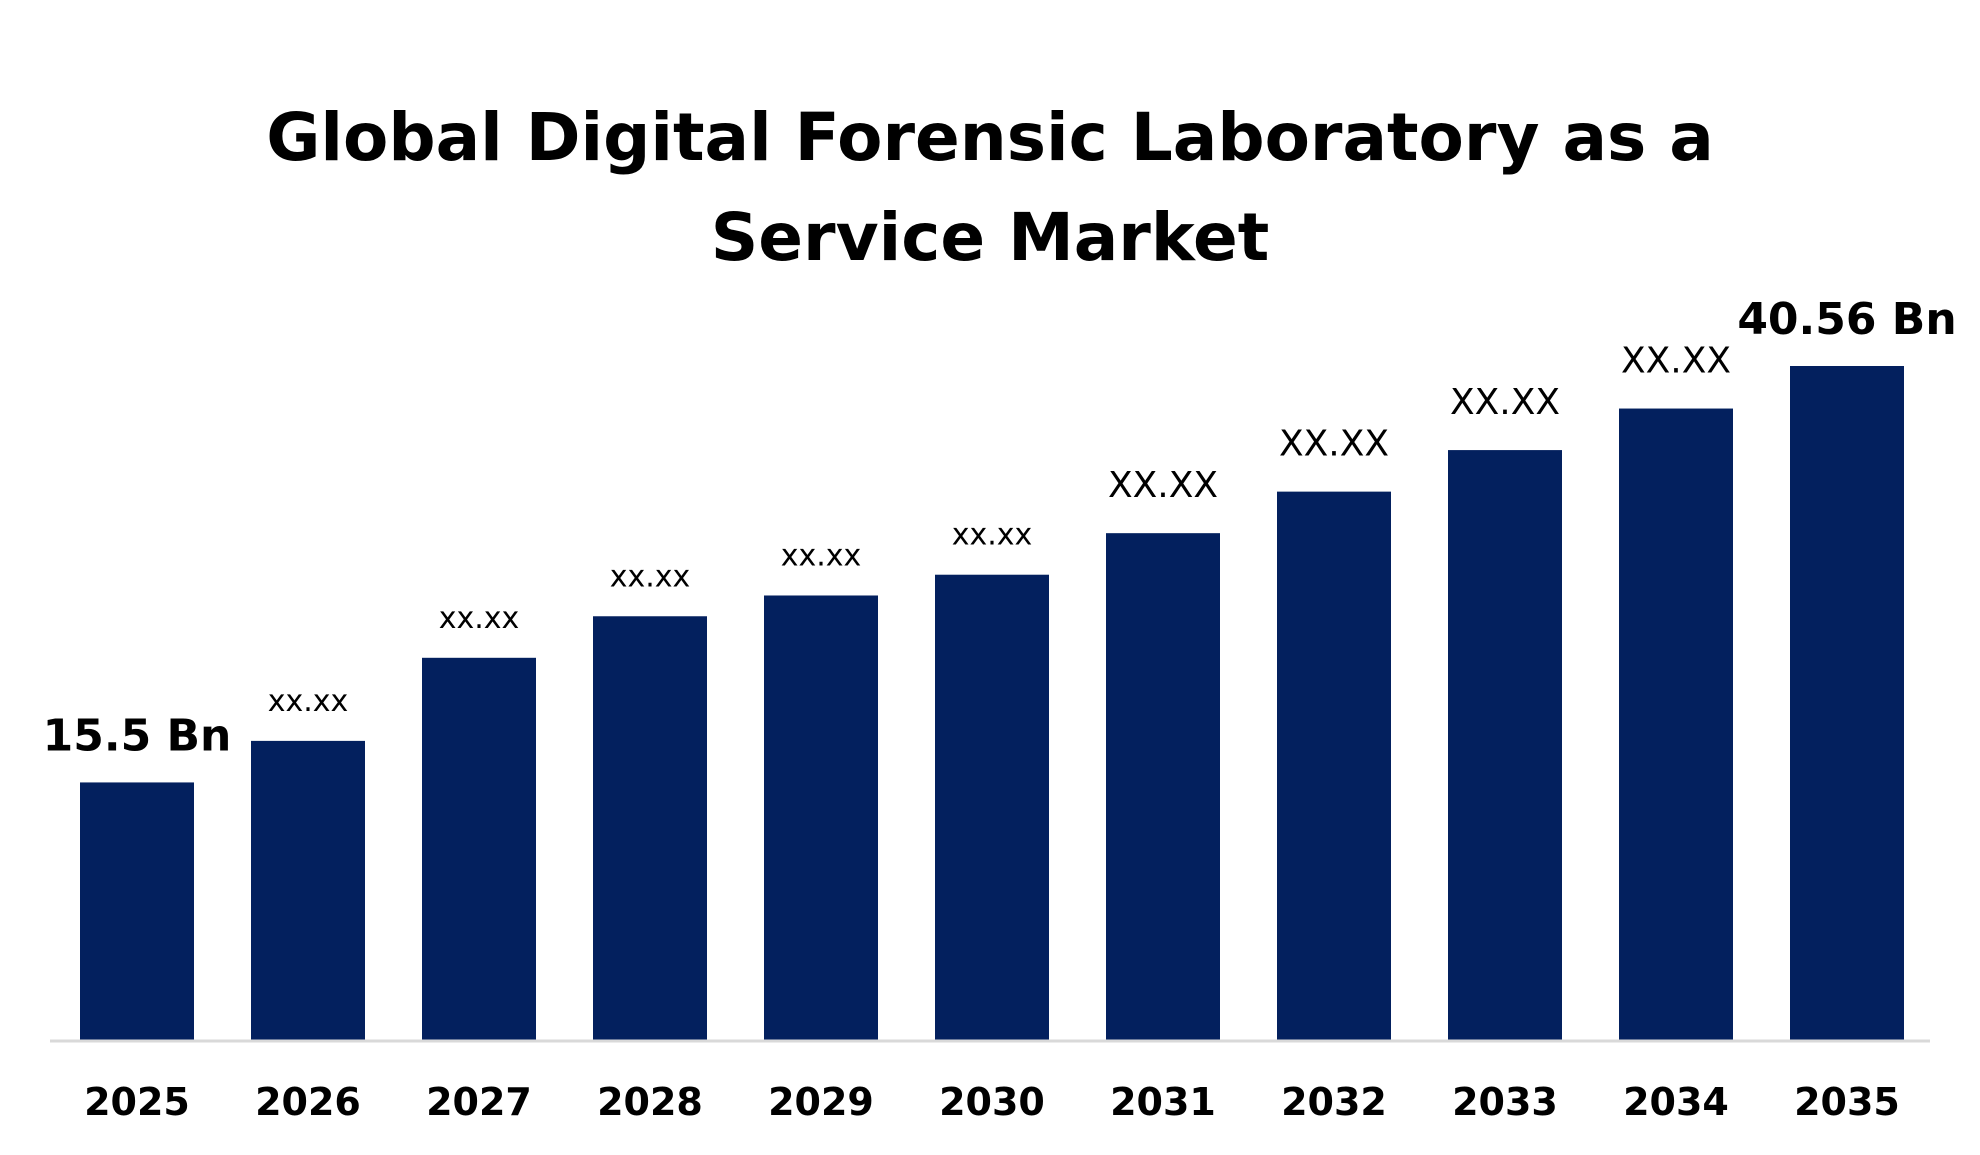 The image size is (1980, 1155). What do you see at coordinates (1163, 786) in the screenshot?
I see `bar-2031` at bounding box center [1163, 786].